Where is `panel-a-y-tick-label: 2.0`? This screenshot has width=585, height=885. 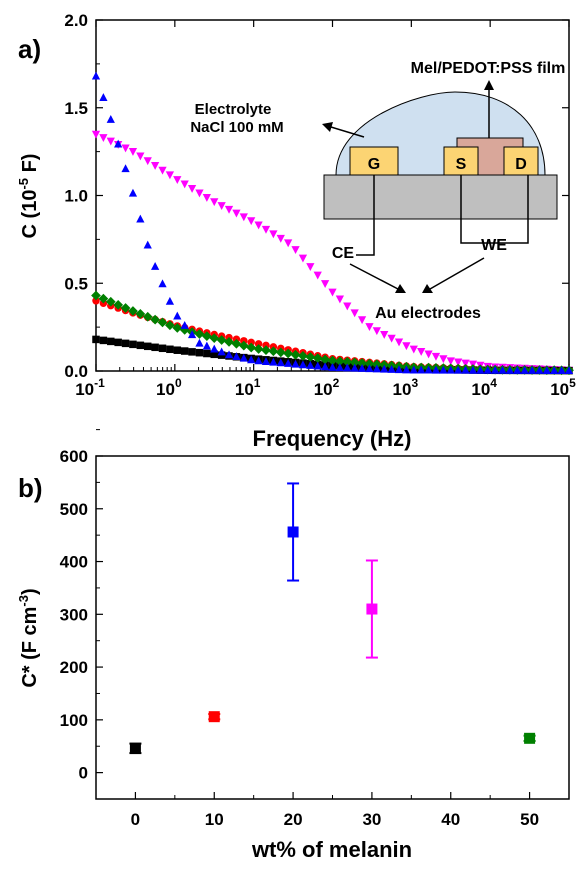 panel-a-y-tick-label: 2.0 is located at coordinates (76, 20).